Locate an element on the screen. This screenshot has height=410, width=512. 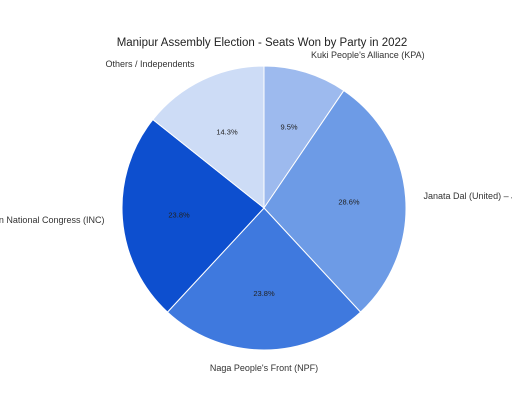
value-label-indian-national-congress-inc: 23.8% is located at coordinates (179, 214).